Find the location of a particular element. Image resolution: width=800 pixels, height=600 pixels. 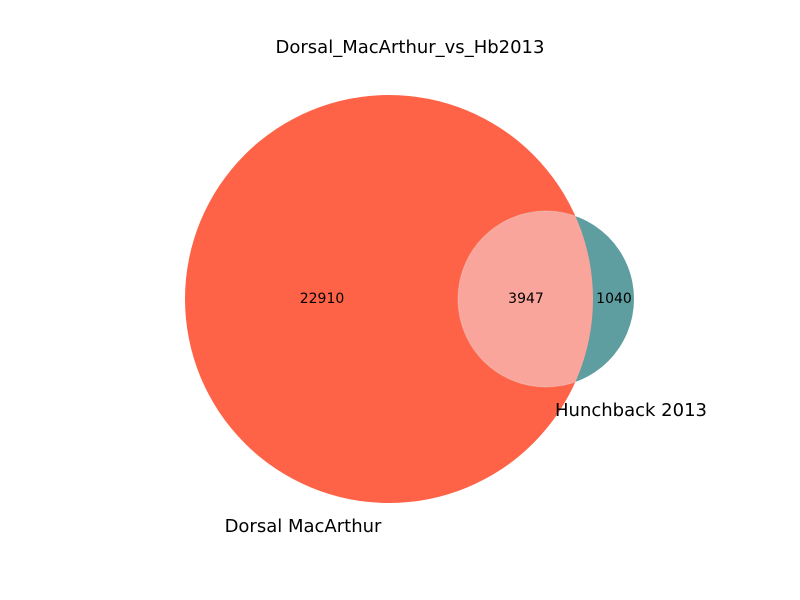

overlap-outline is located at coordinates (525, 299).